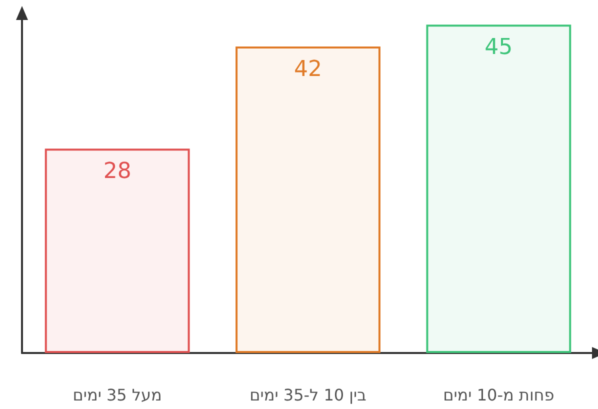  Describe the element at coordinates (117, 395) in the screenshot. I see `x-tick-label: מעל 35 ימים` at that location.